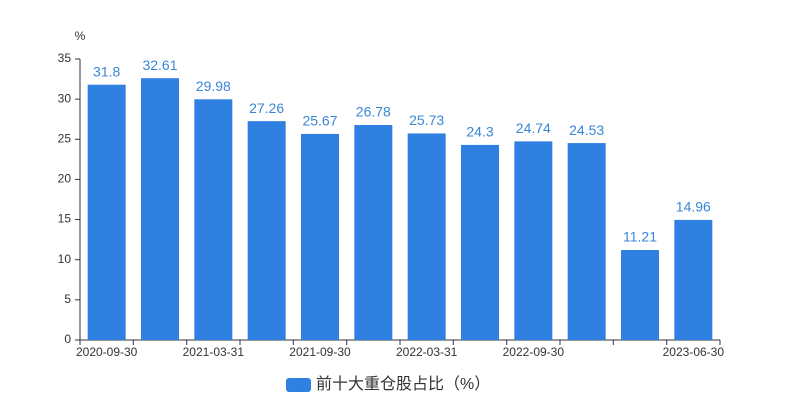  Describe the element at coordinates (319, 121) in the screenshot. I see `value-label: 25.67` at that location.